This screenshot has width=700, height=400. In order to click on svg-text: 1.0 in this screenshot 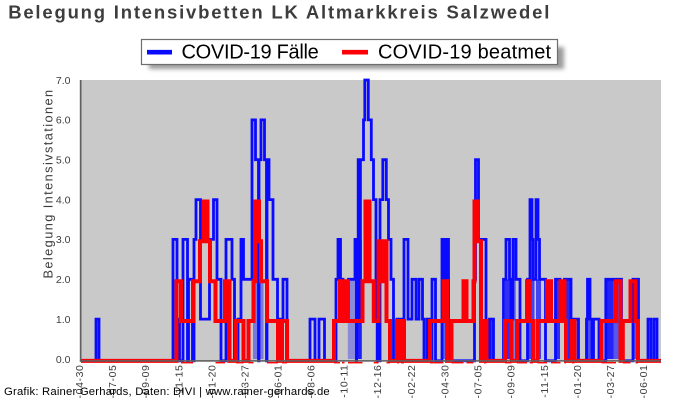, I will do `click(63, 320)`.